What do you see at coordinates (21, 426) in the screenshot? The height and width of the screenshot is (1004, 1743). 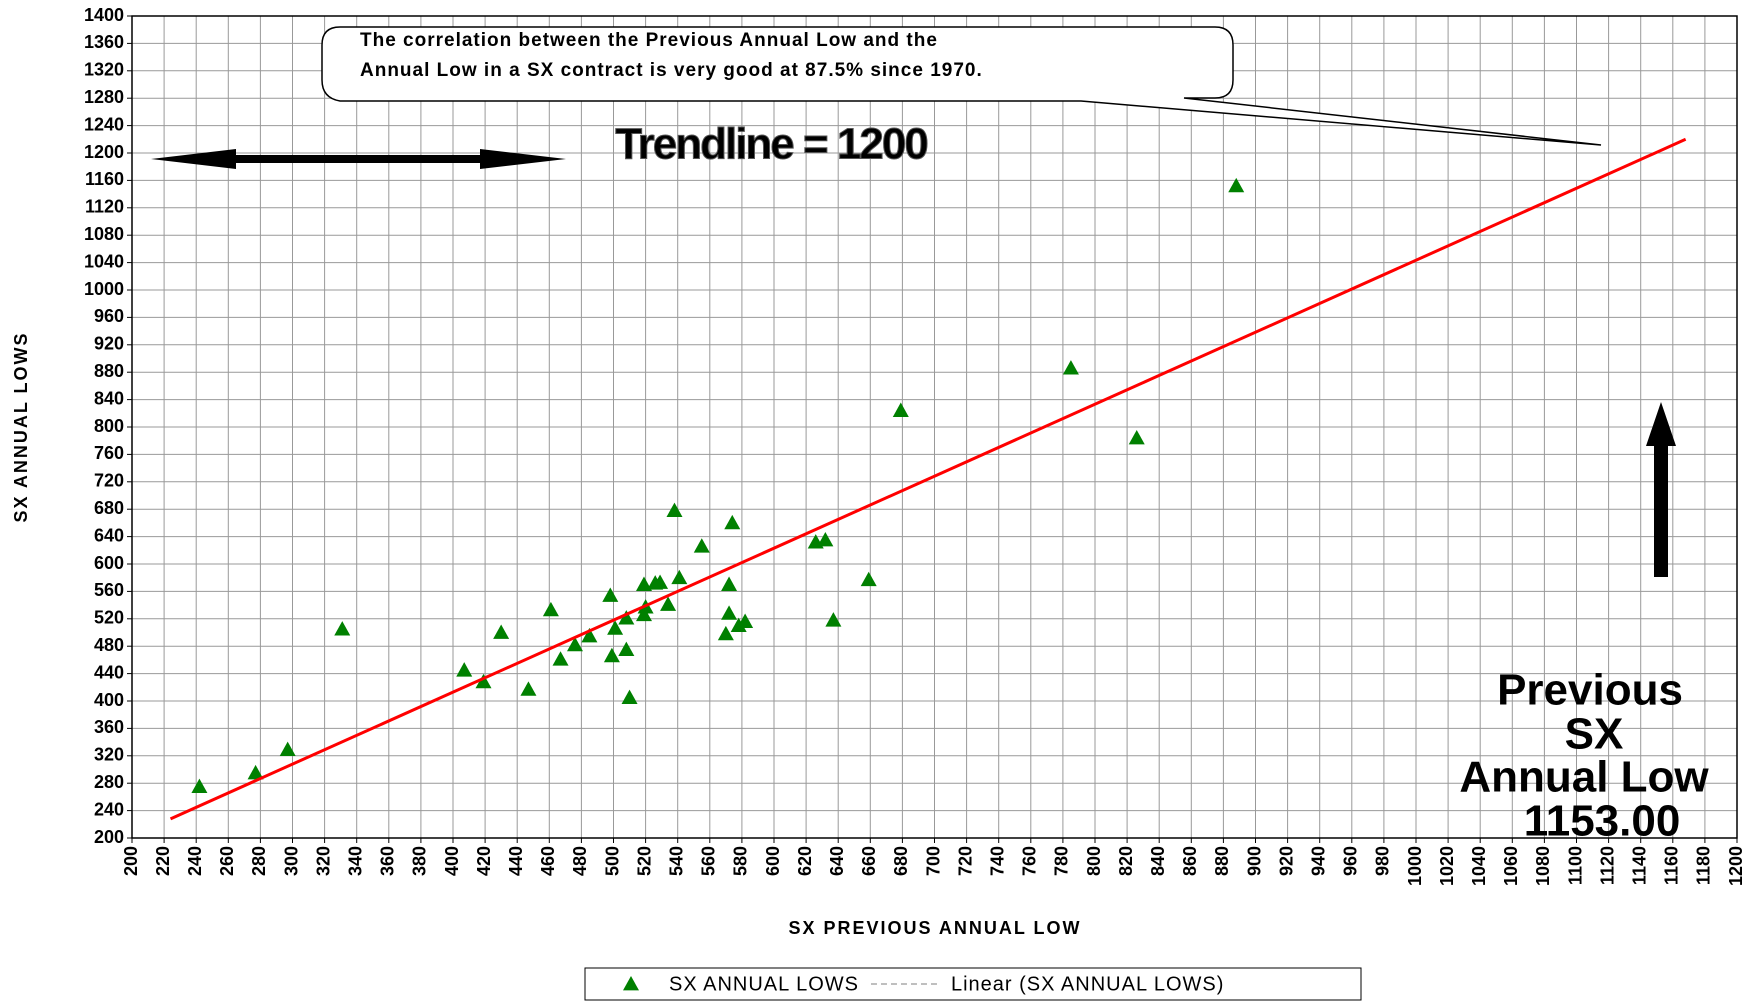 I see `y-axis-title: SX ANNUAL LOWS` at bounding box center [21, 426].